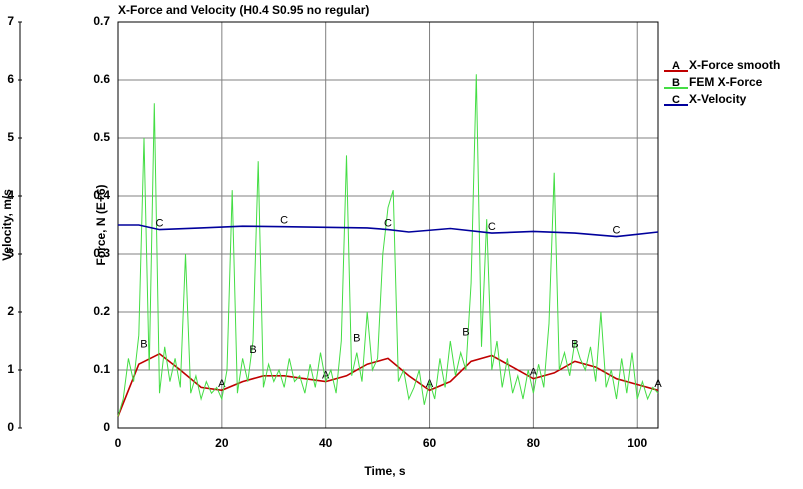 This screenshot has height=489, width=803. Describe the element at coordinates (384, 471) in the screenshot. I see `x-axis-label: Time, s` at that location.